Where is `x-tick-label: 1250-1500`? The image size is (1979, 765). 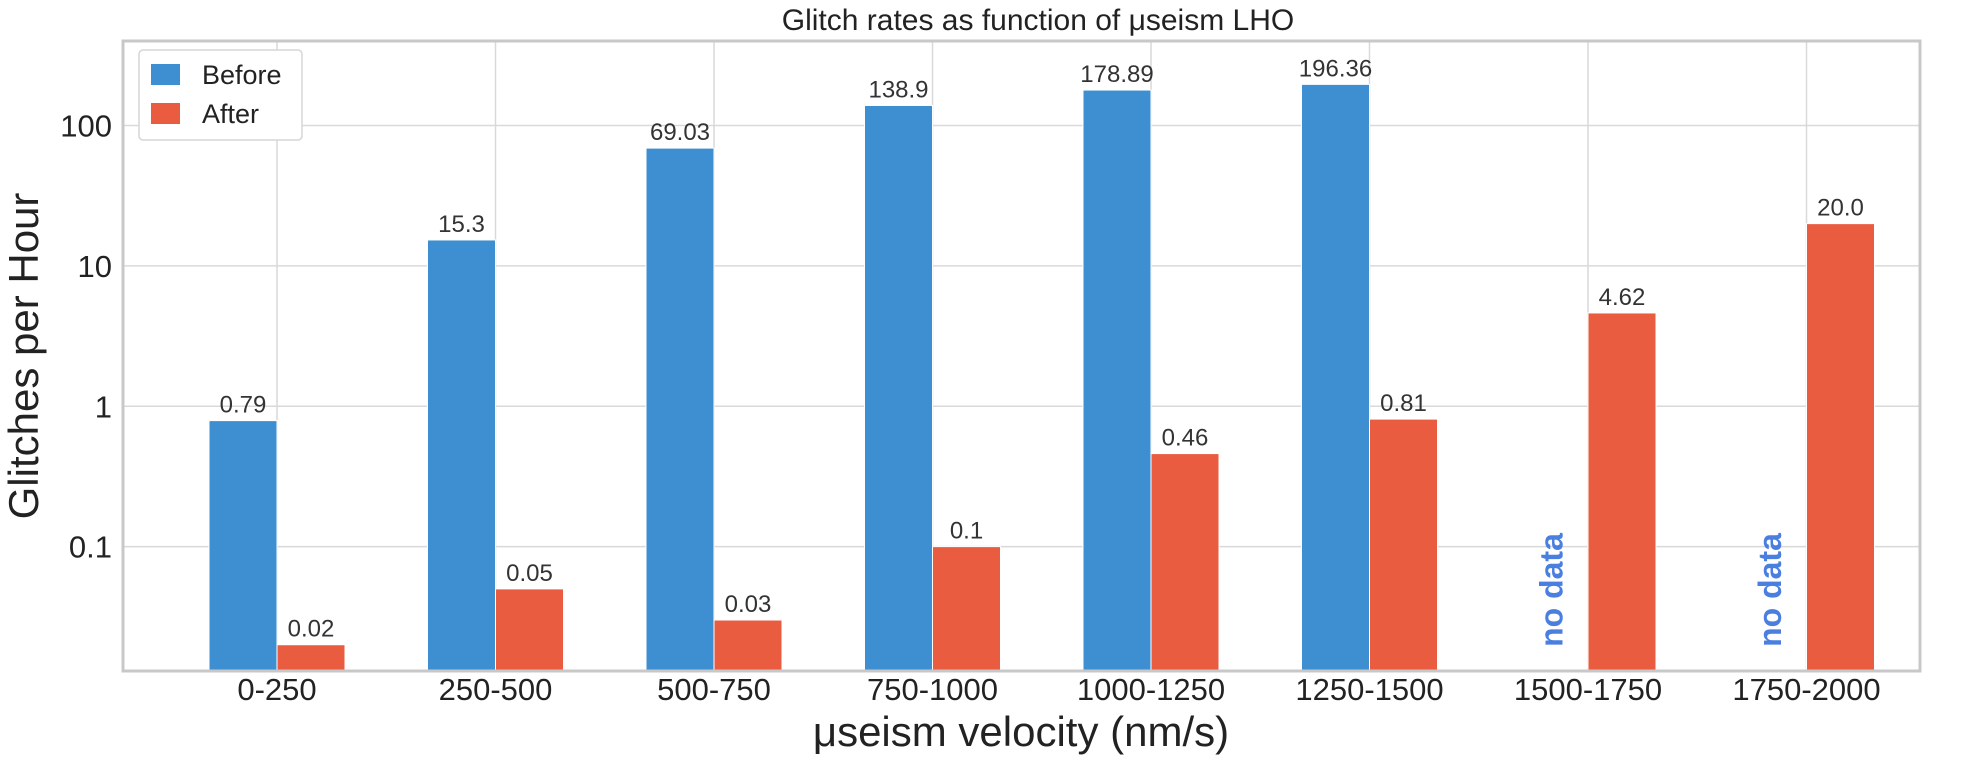 x-tick-label: 1250-1500 is located at coordinates (1369, 689).